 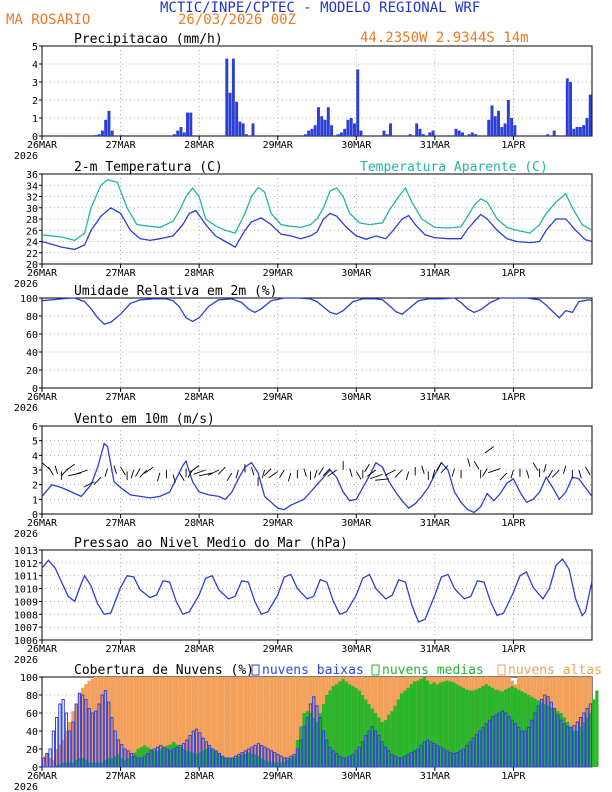 I want to click on x-year-label: 2026, so click(x=26, y=408).